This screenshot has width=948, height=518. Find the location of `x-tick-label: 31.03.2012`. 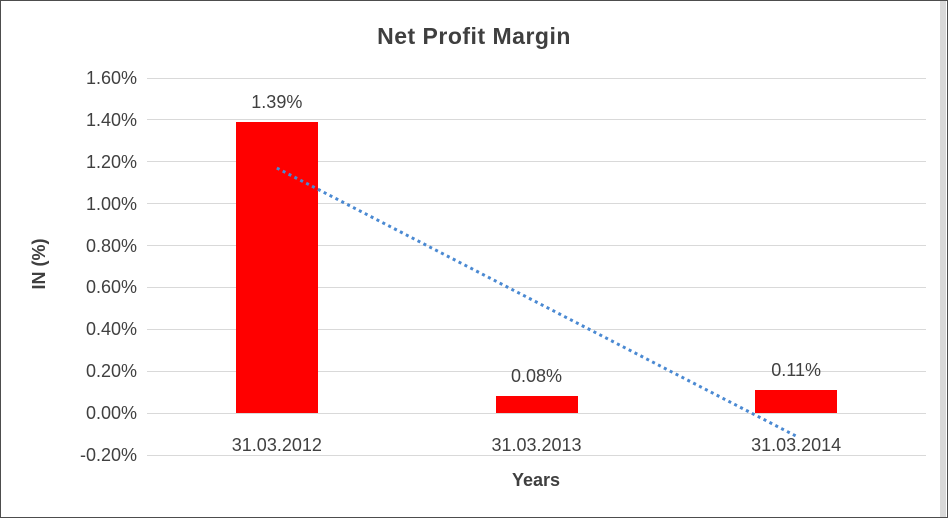

x-tick-label: 31.03.2012 is located at coordinates (276, 445).